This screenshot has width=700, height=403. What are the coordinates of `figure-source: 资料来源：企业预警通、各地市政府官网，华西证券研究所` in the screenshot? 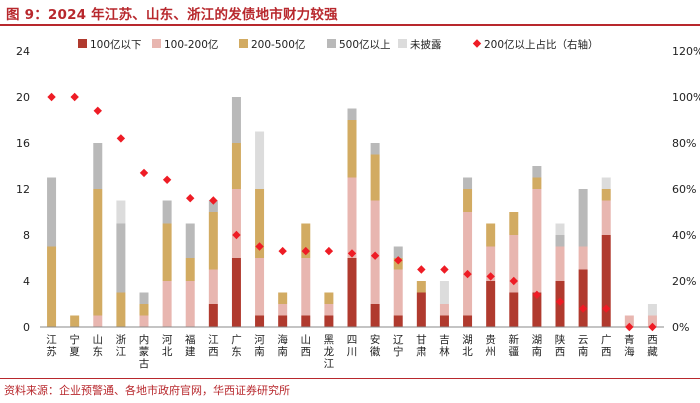 It's located at (147, 390).